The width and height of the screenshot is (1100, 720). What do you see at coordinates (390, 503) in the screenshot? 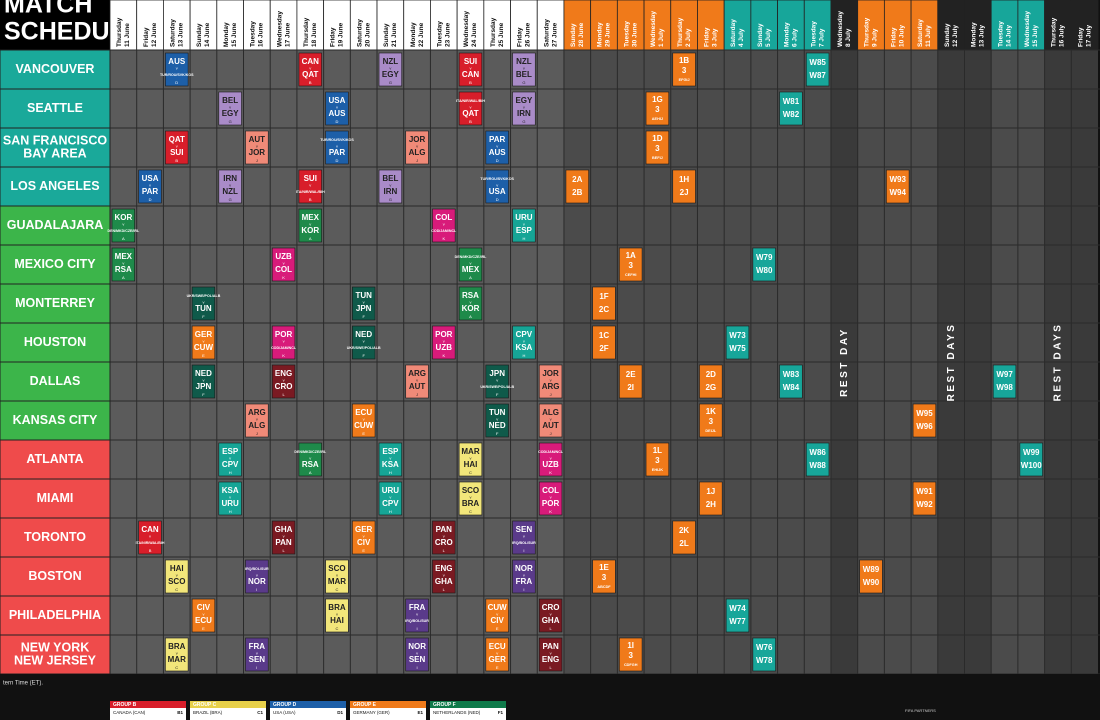
I see `team-code: CPV` at bounding box center [390, 503].